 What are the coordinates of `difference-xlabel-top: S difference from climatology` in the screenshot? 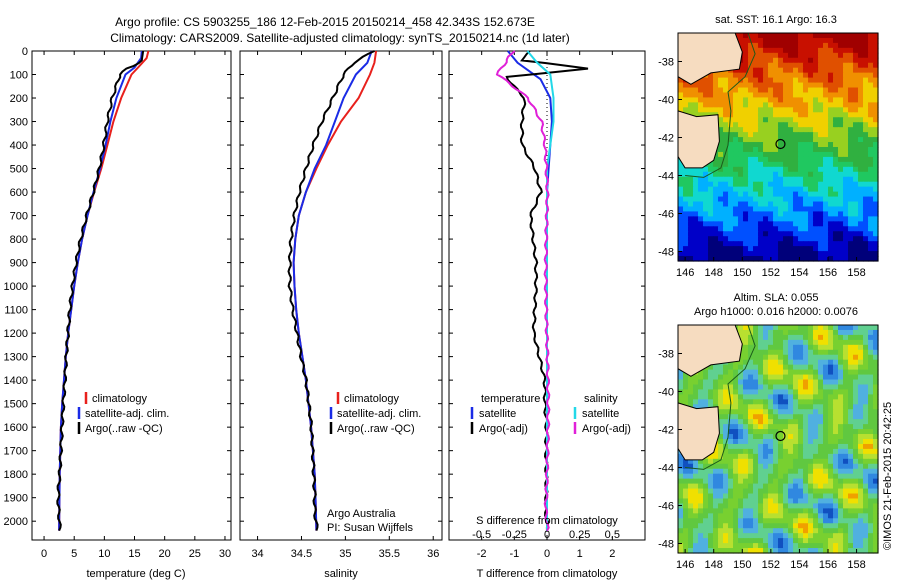 It's located at (547, 521).